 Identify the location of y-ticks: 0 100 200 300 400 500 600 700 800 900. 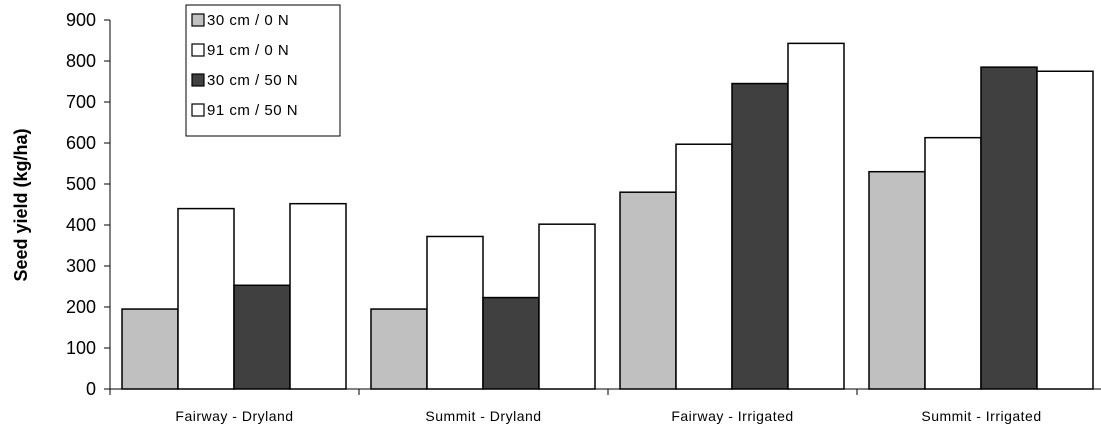
(88, 204).